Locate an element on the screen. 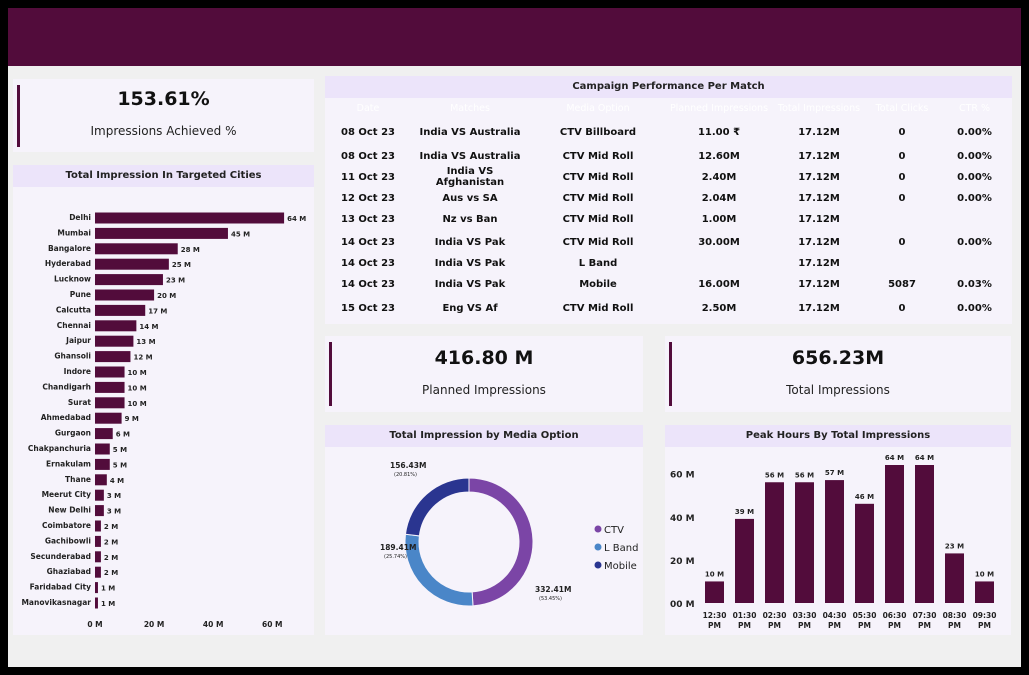 Image resolution: width=1029 pixels, height=675 pixels. city-value-label: 12 M is located at coordinates (142, 358).